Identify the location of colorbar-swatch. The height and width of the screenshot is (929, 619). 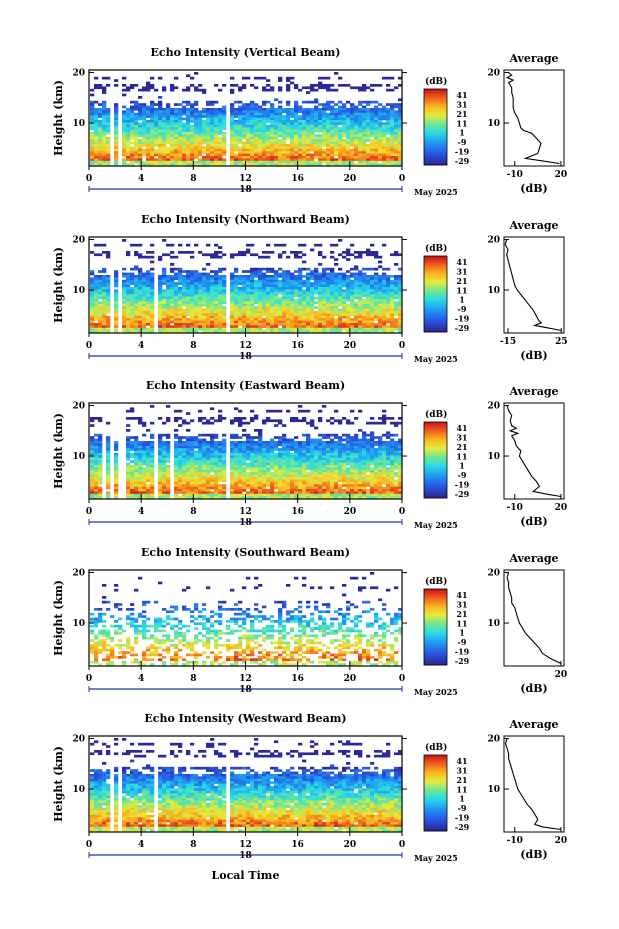
(435, 92).